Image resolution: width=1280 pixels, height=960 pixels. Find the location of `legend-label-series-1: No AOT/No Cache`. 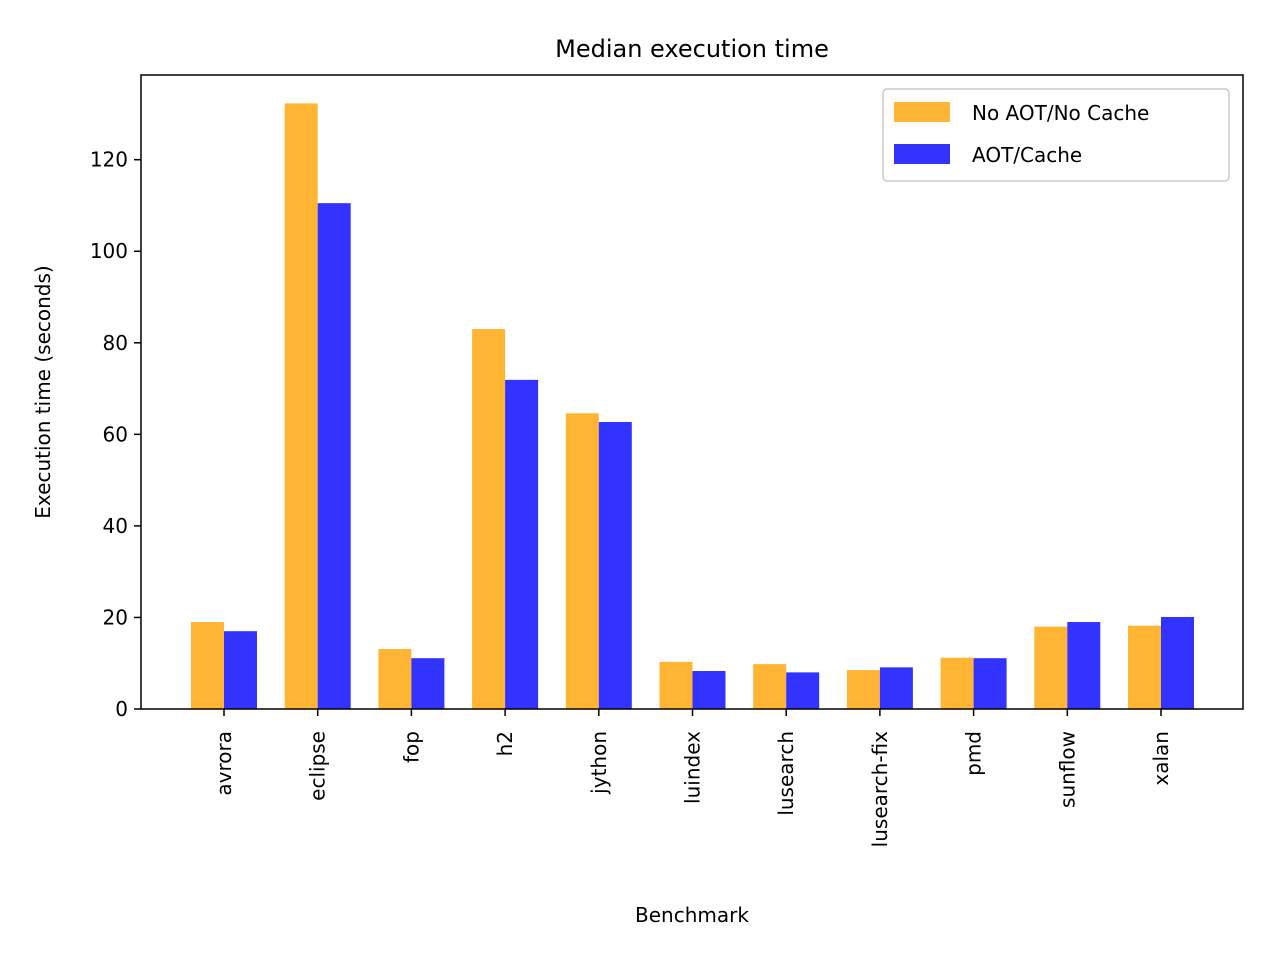

legend-label-series-1: No AOT/No Cache is located at coordinates (1060, 113).